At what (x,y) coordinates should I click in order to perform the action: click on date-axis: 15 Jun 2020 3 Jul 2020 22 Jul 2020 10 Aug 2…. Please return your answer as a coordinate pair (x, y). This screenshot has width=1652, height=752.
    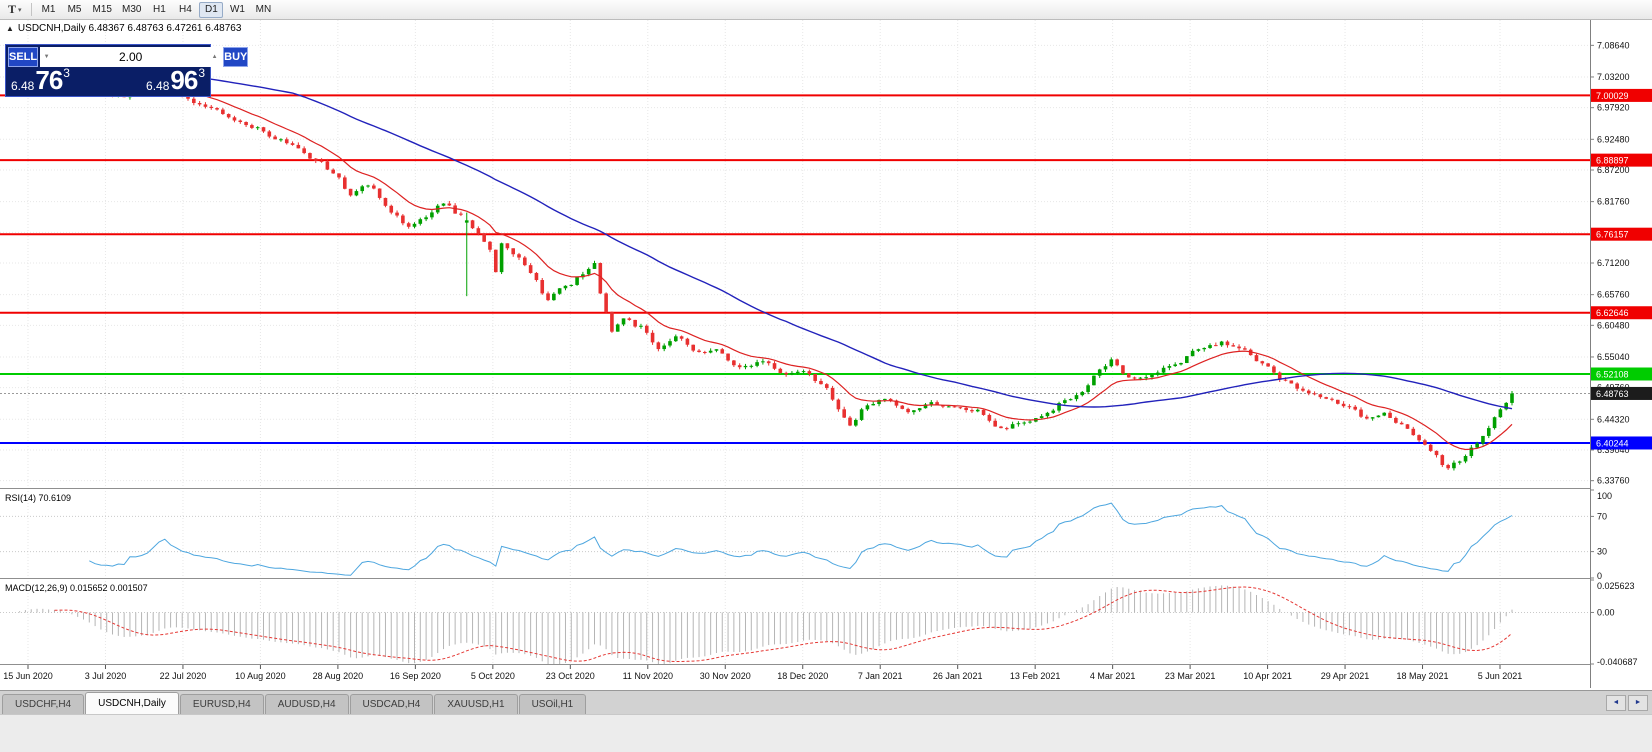
    Looking at the image, I should click on (762, 673).